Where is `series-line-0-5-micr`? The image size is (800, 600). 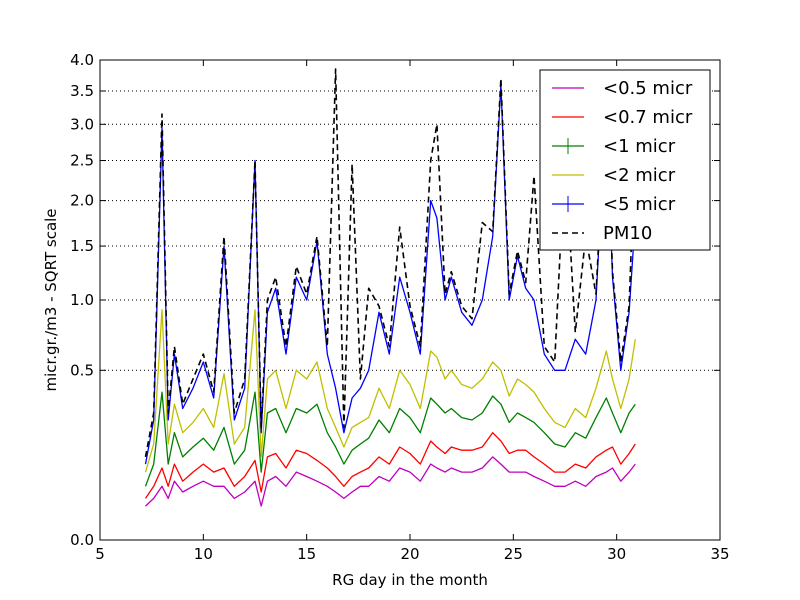
series-line-0-5-micr is located at coordinates (390, 481).